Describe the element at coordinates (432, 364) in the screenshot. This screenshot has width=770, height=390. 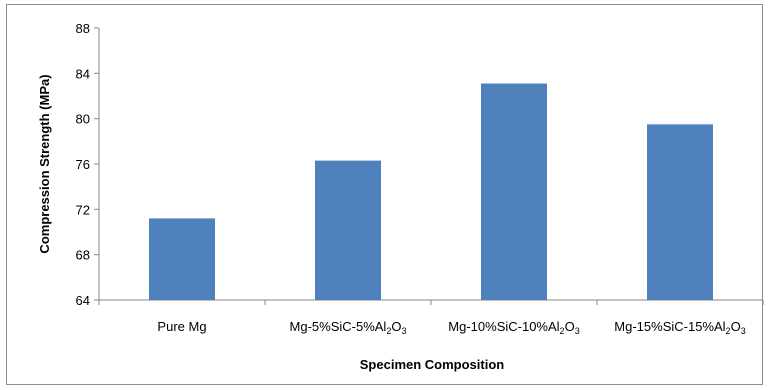
I see `x-axis-title: Specimen Composition` at that location.